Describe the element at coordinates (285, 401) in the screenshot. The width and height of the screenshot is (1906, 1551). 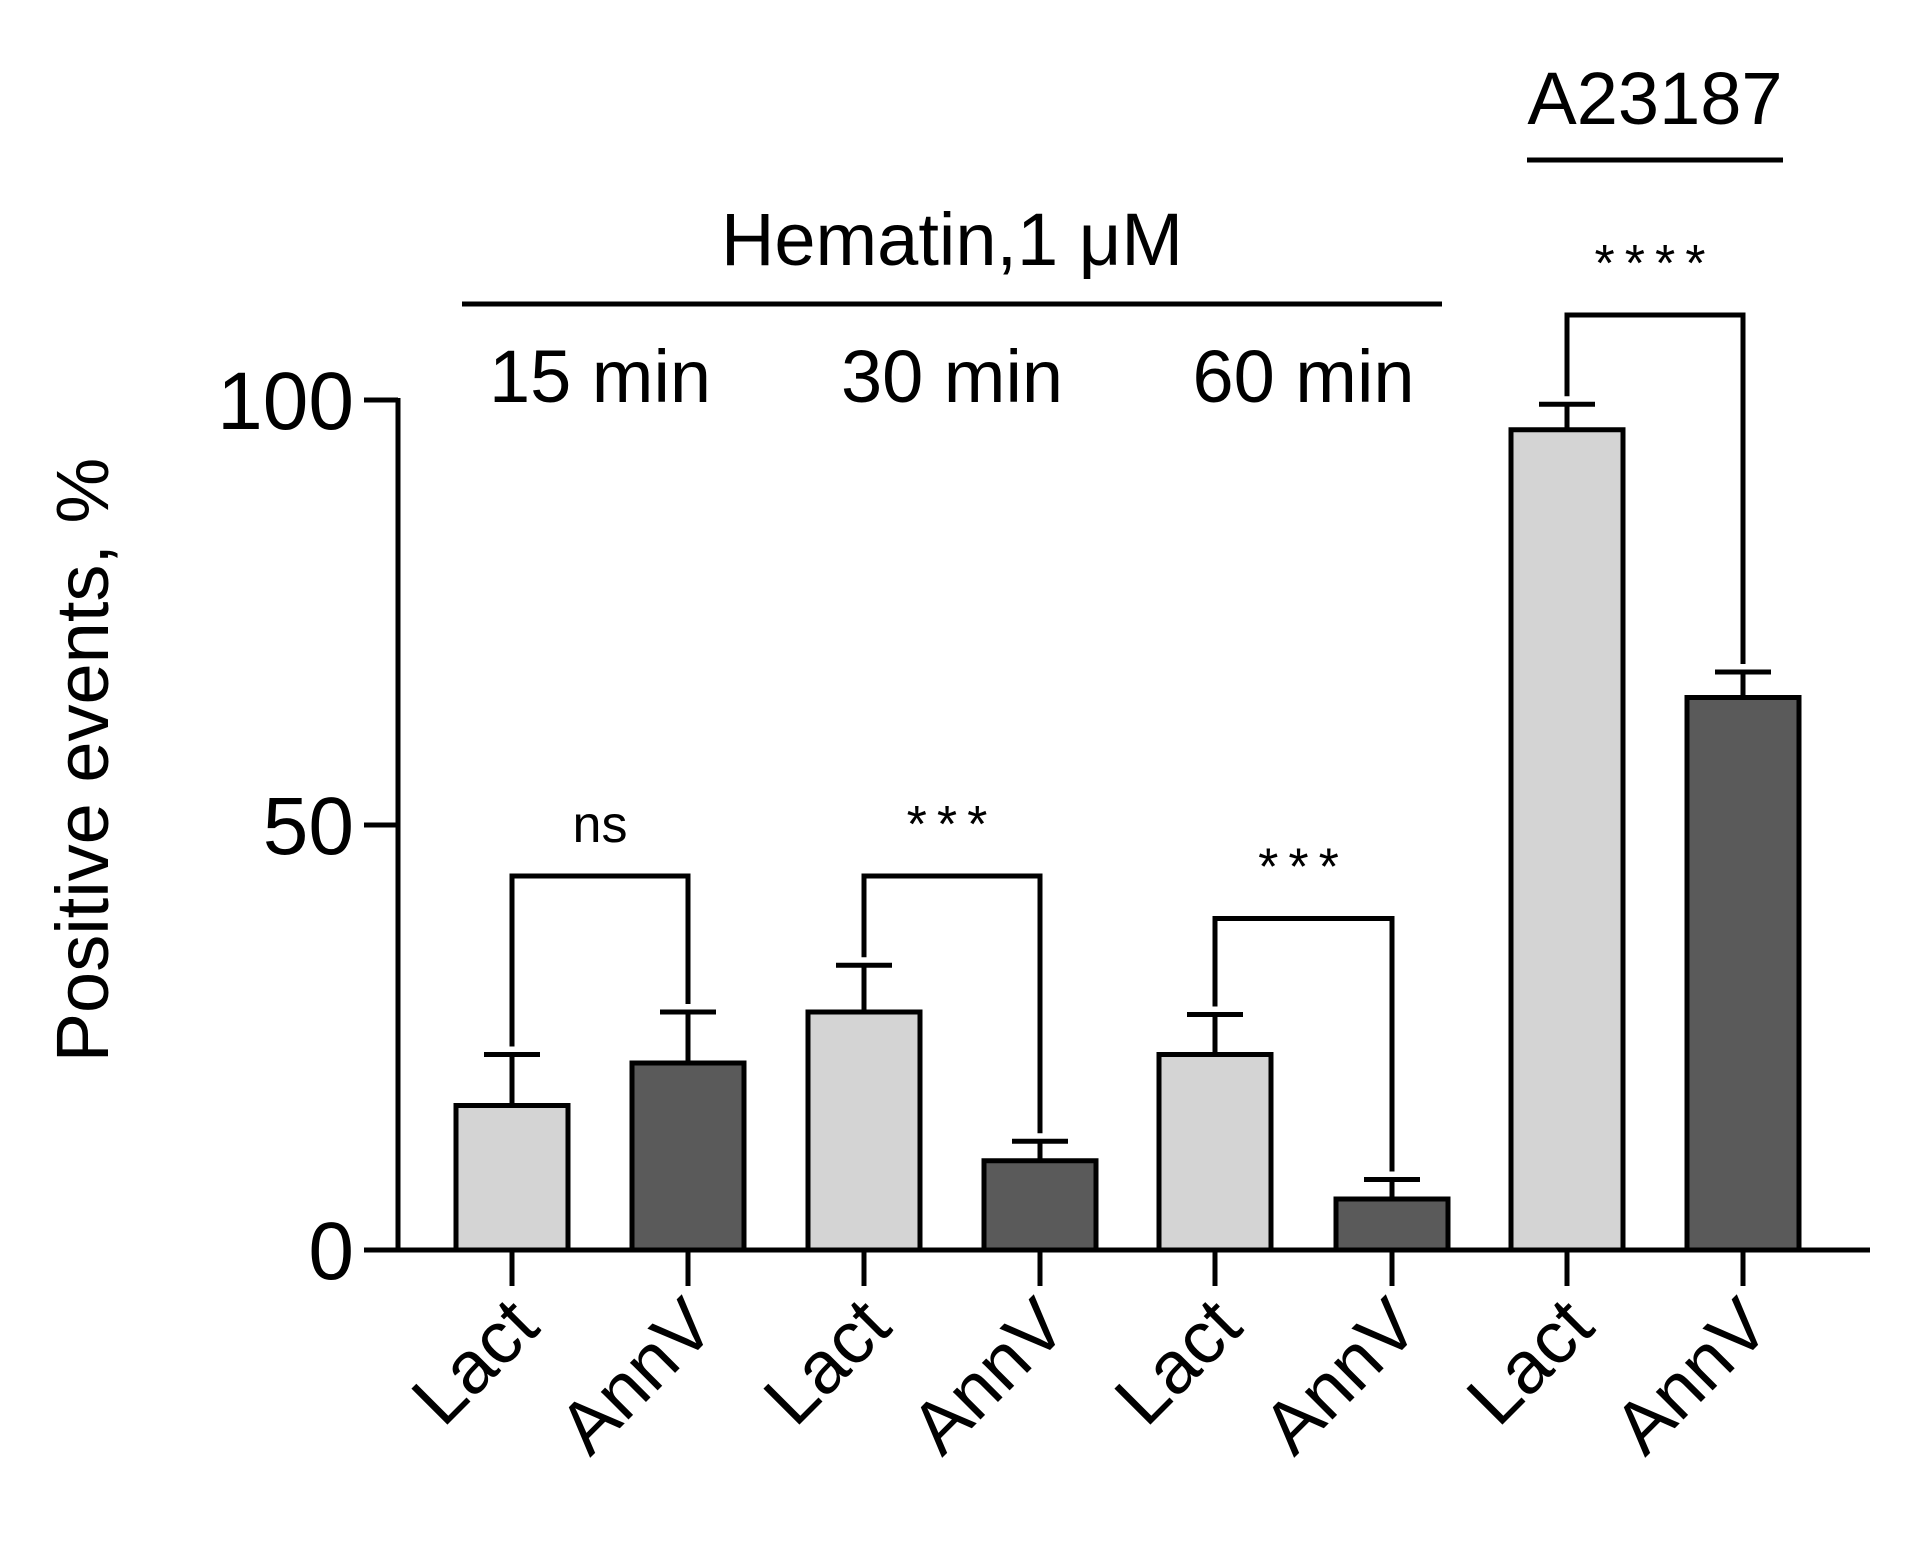
I see `y-tick-label: 100` at that location.